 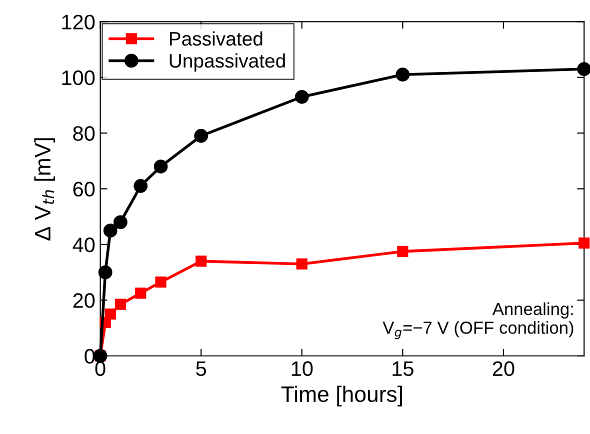 I want to click on y-tick-label: 60, so click(x=84, y=189).